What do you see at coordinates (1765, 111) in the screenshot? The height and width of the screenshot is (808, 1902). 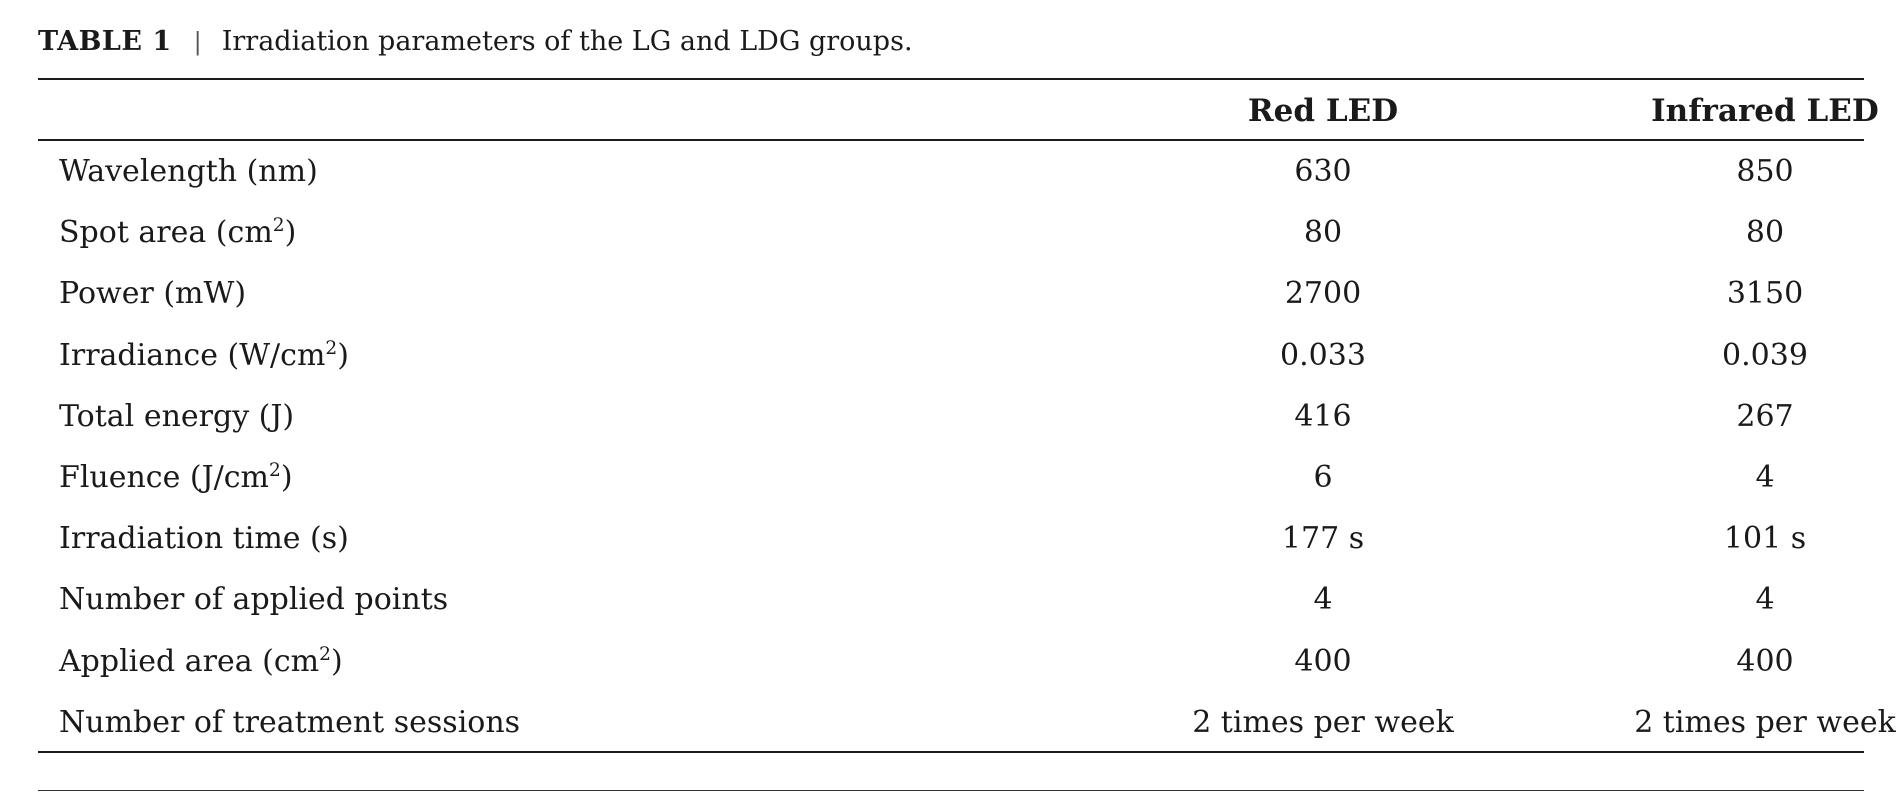 I see `column-header-infrared-led: Infrared LED` at bounding box center [1765, 111].